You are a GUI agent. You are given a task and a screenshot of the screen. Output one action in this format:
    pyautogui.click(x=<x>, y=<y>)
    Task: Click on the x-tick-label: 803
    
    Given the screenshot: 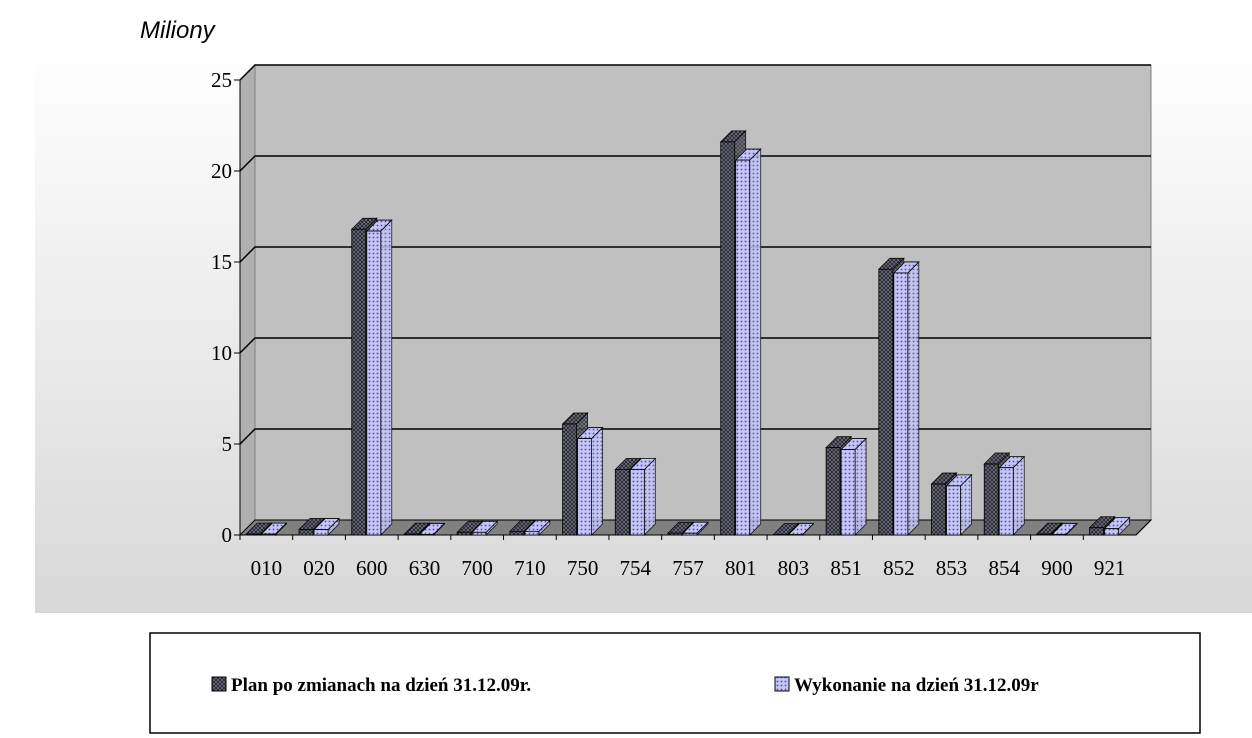 What is the action you would take?
    pyautogui.click(x=794, y=568)
    